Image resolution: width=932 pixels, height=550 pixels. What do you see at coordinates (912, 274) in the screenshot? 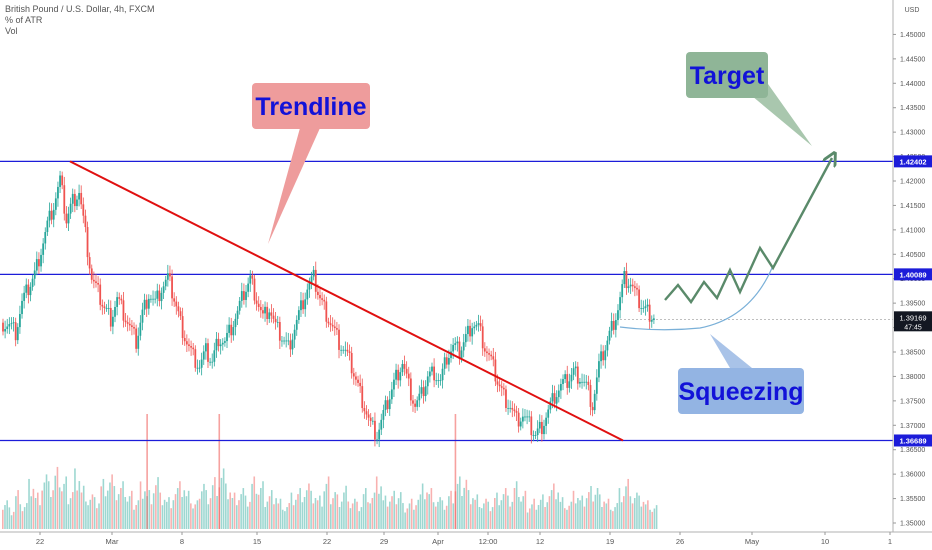
I see `level-price-label: 1.40089` at bounding box center [912, 274].